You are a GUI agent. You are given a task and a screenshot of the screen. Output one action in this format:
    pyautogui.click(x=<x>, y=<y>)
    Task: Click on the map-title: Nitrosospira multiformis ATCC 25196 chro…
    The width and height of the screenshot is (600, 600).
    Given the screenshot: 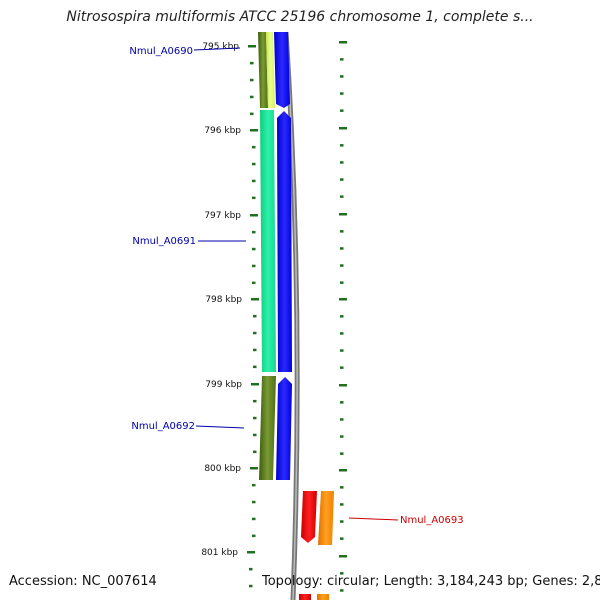 What is the action you would take?
    pyautogui.click(x=300, y=17)
    